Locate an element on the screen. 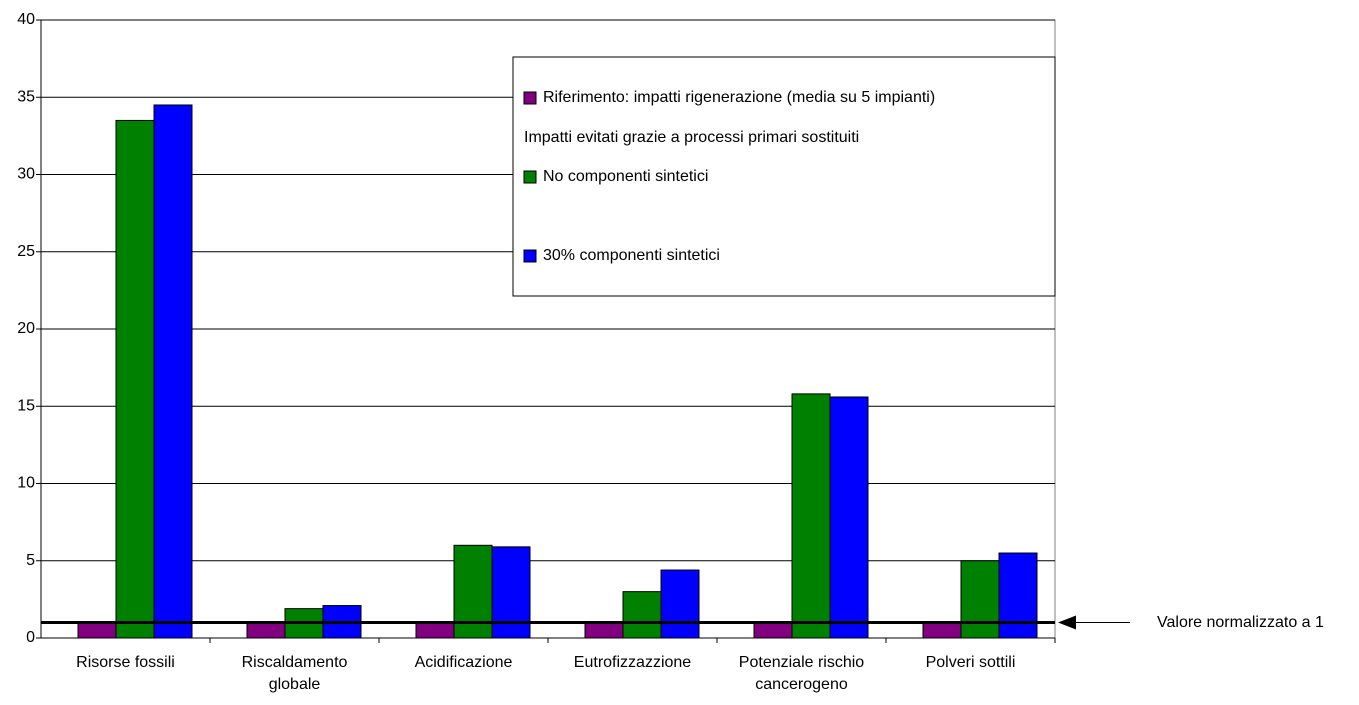 This screenshot has width=1359, height=705. y-tick-label: 20 is located at coordinates (26, 328).